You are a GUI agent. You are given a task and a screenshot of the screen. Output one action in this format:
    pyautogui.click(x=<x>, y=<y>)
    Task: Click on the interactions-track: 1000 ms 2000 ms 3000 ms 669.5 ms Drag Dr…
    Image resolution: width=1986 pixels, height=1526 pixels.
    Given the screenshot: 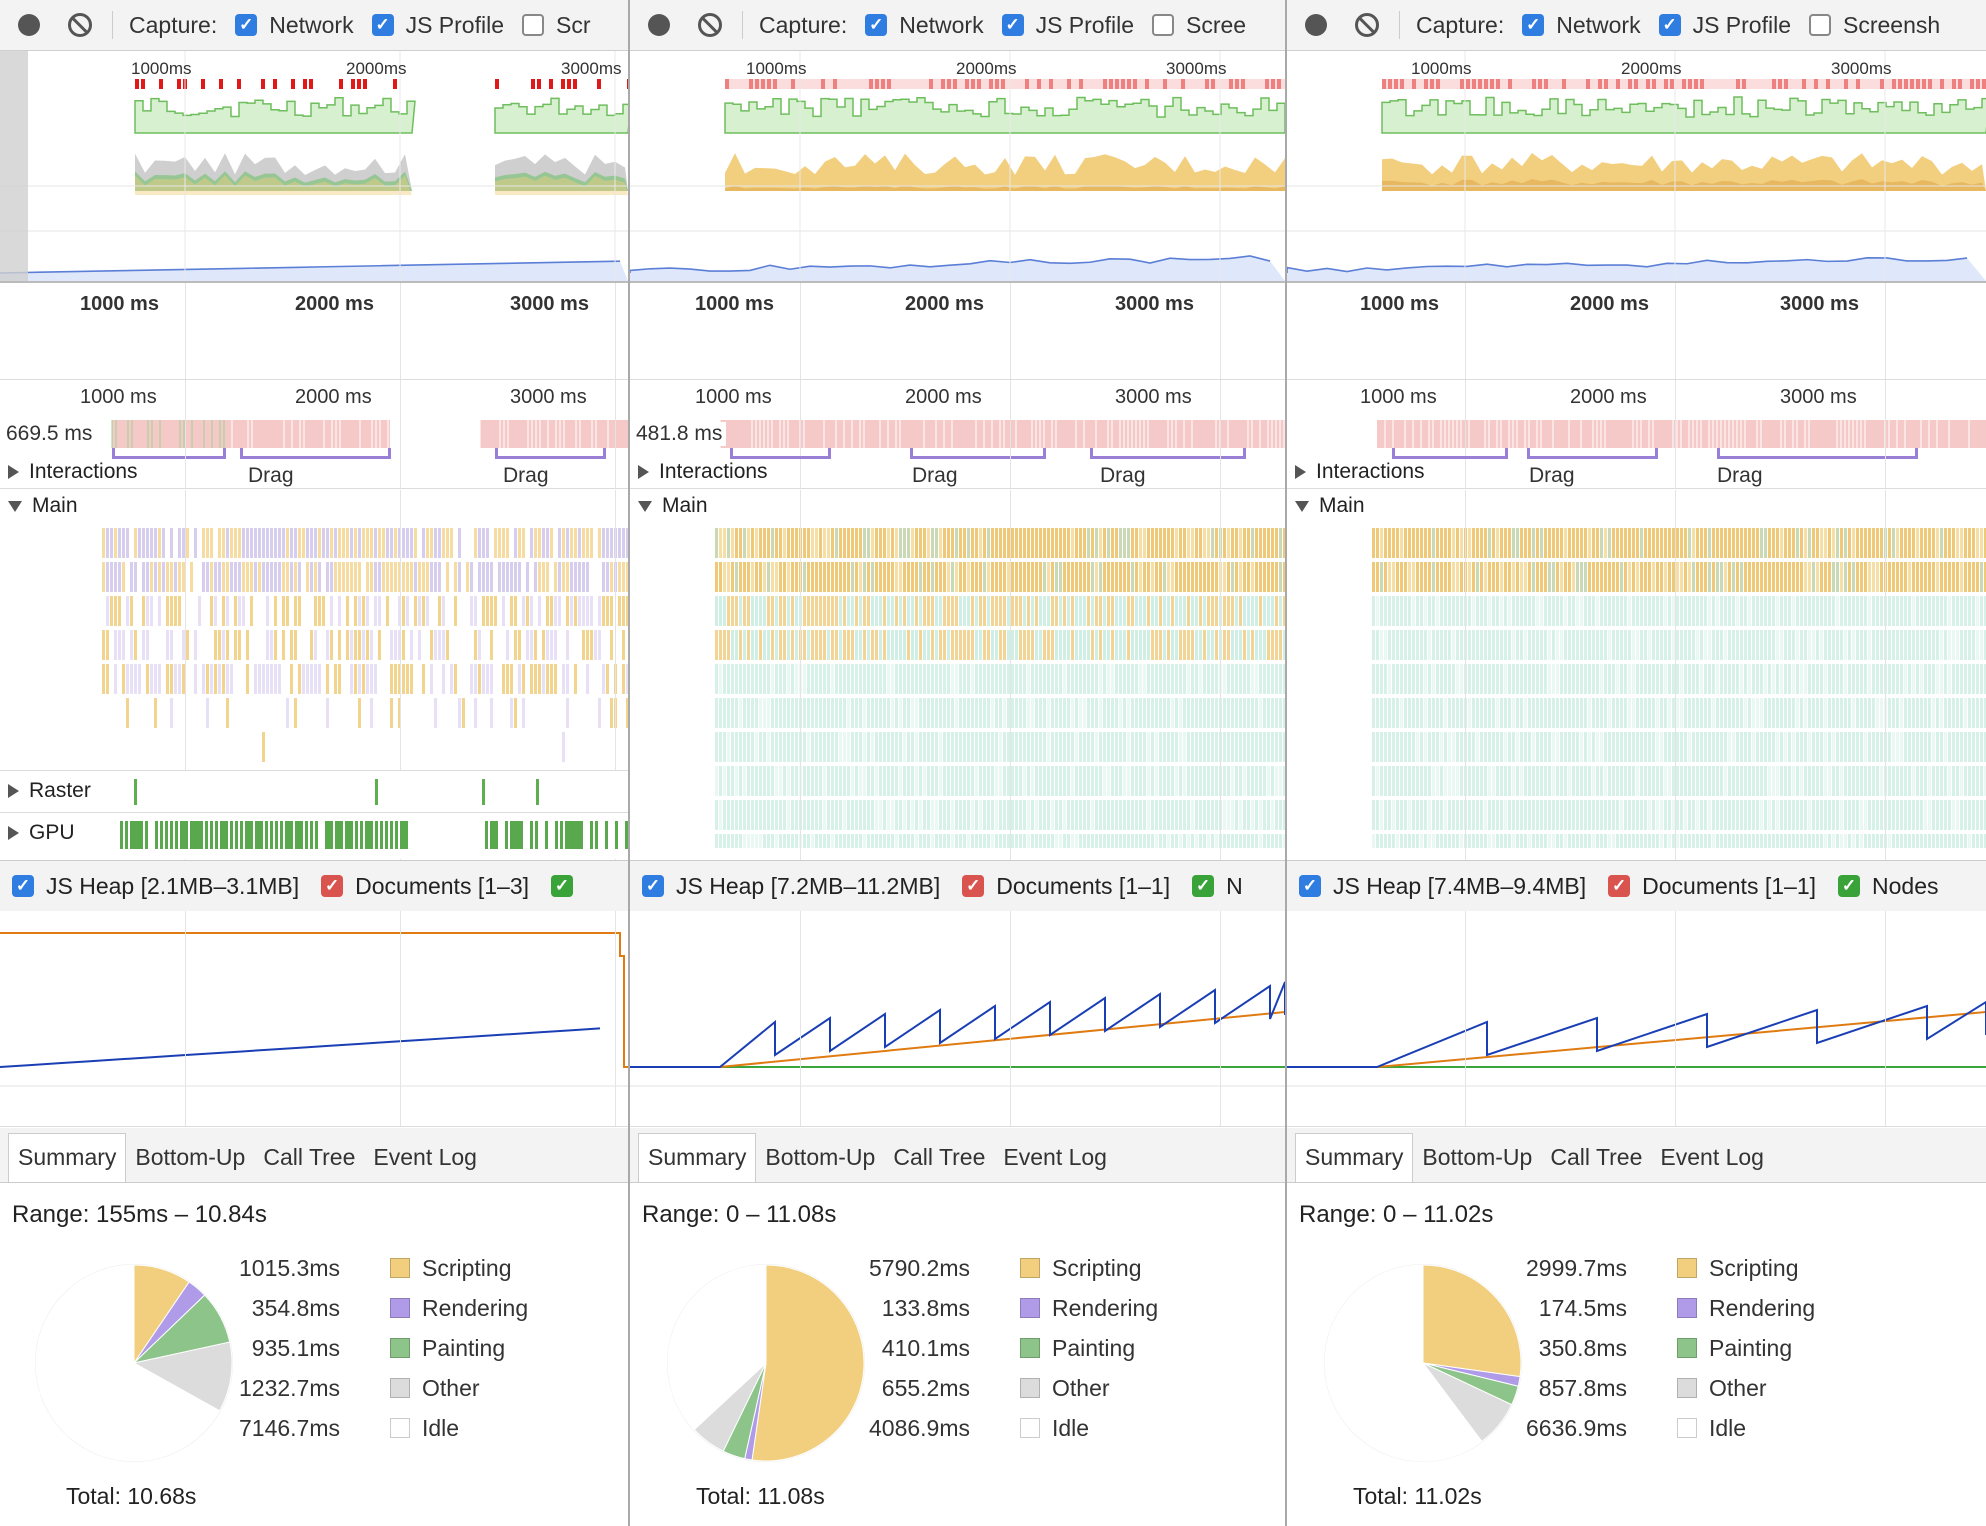 What is the action you would take?
    pyautogui.click(x=314, y=434)
    